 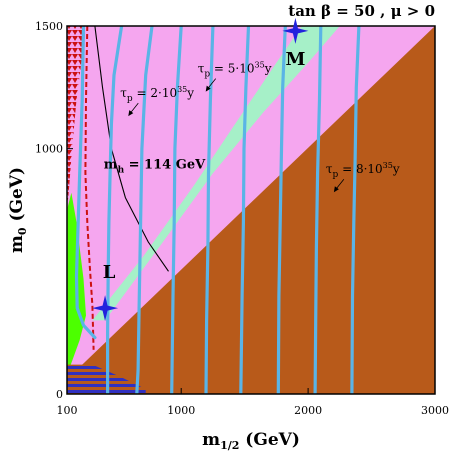 I want to click on benchmark-label-L: L, so click(x=109, y=272).